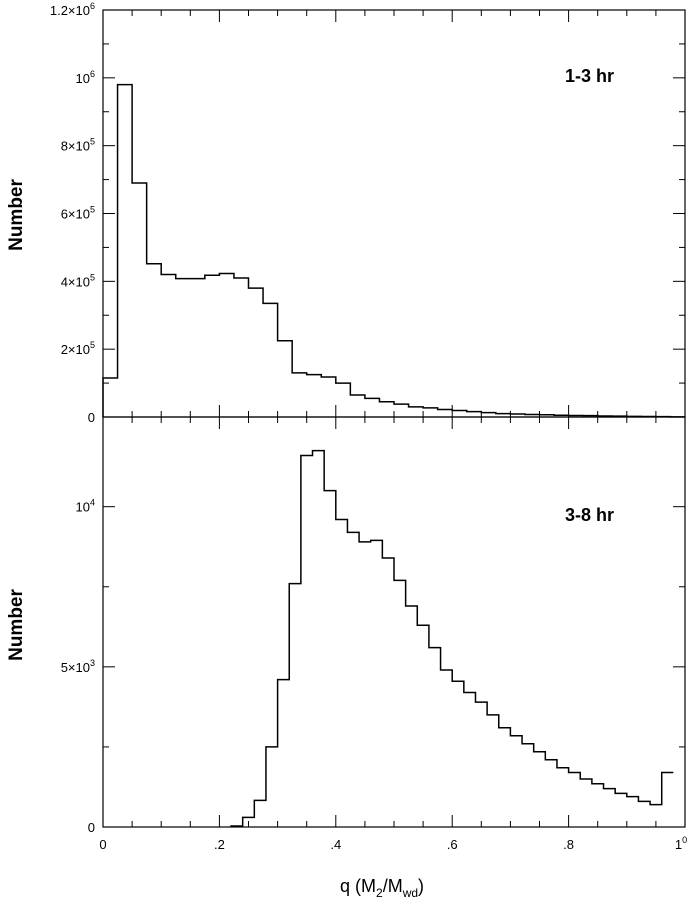 This screenshot has height=905, width=700. What do you see at coordinates (568, 844) in the screenshot?
I see `x-tick-label: .8` at bounding box center [568, 844].